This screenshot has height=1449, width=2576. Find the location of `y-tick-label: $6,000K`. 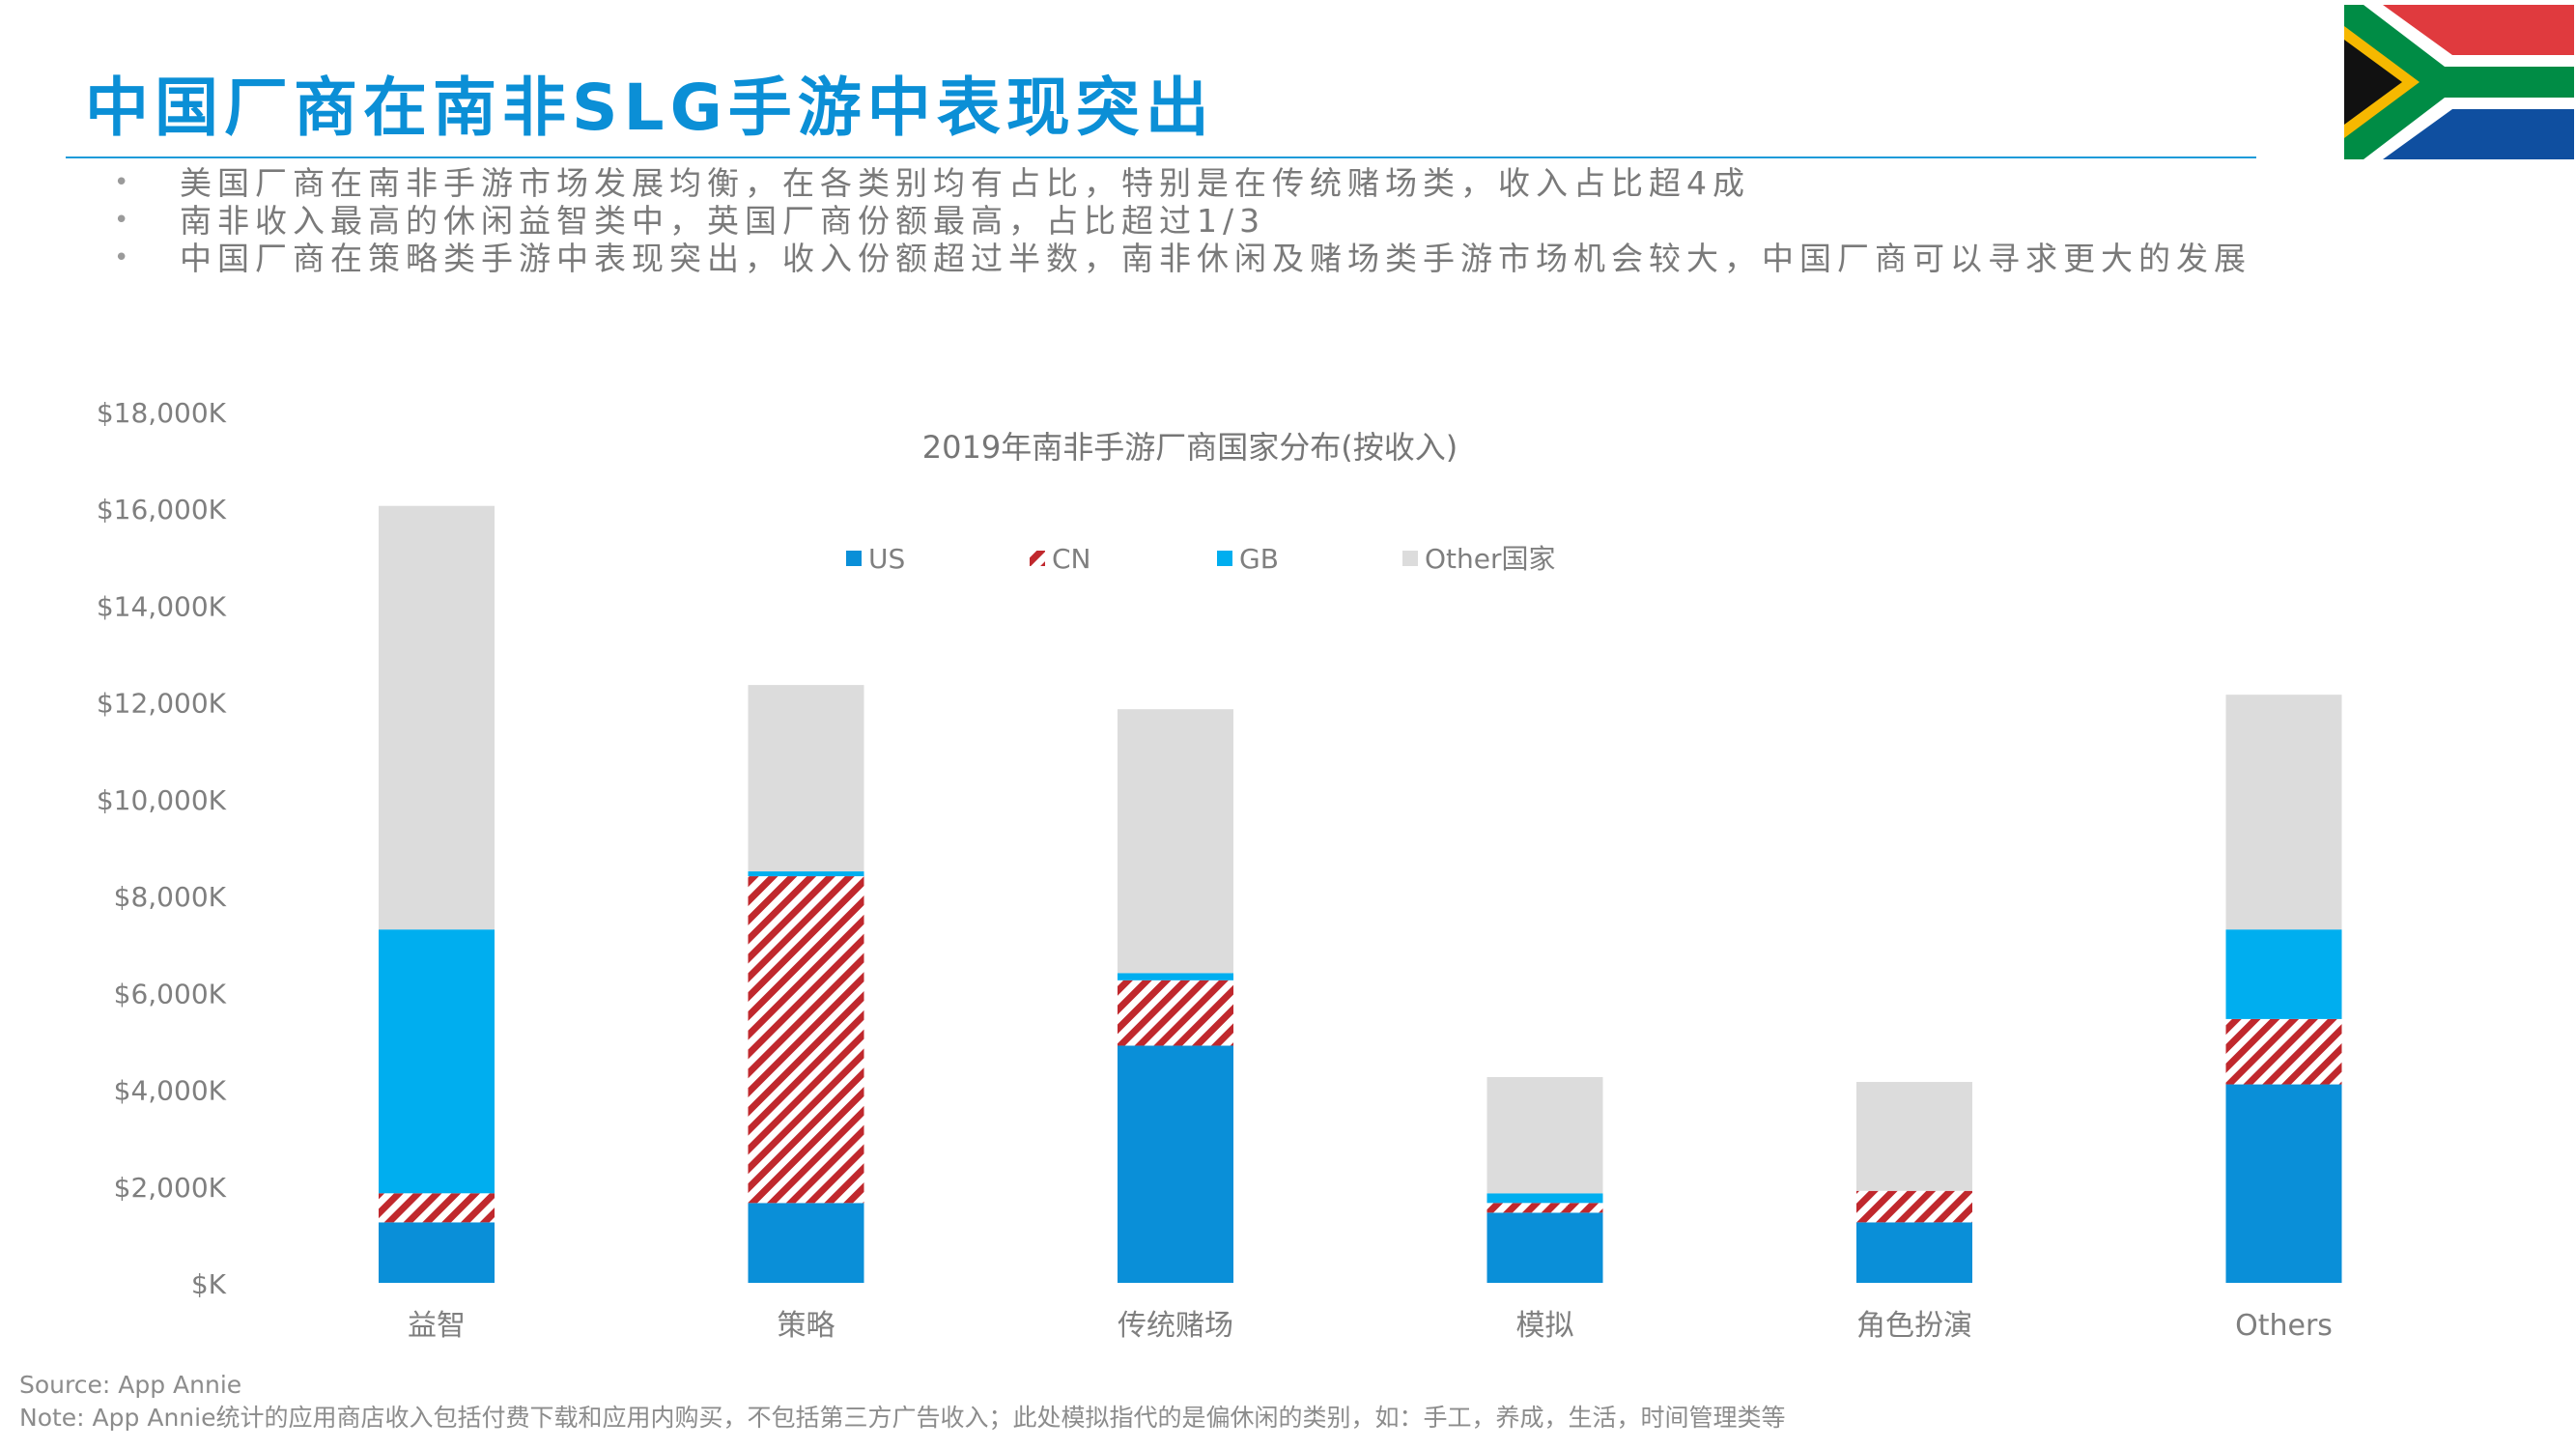

y-tick-label: $6,000K is located at coordinates (170, 993).